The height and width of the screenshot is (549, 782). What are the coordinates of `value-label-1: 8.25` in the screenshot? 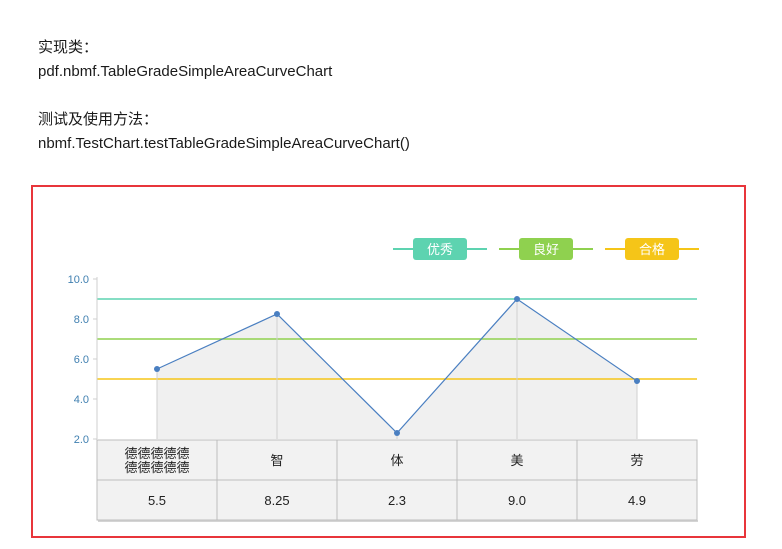 It's located at (276, 500).